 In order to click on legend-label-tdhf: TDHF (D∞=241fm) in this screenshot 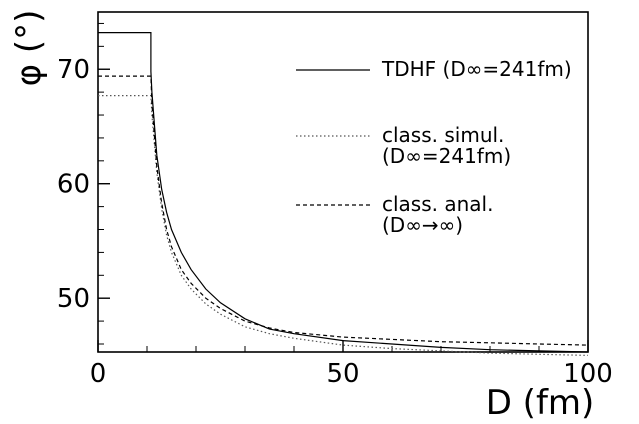, I will do `click(476, 69)`.